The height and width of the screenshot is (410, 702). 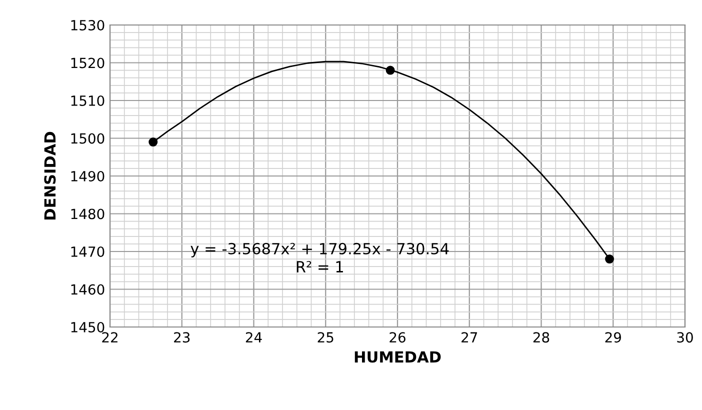 What do you see at coordinates (110, 337) in the screenshot?
I see `x-tick-label: 22` at bounding box center [110, 337].